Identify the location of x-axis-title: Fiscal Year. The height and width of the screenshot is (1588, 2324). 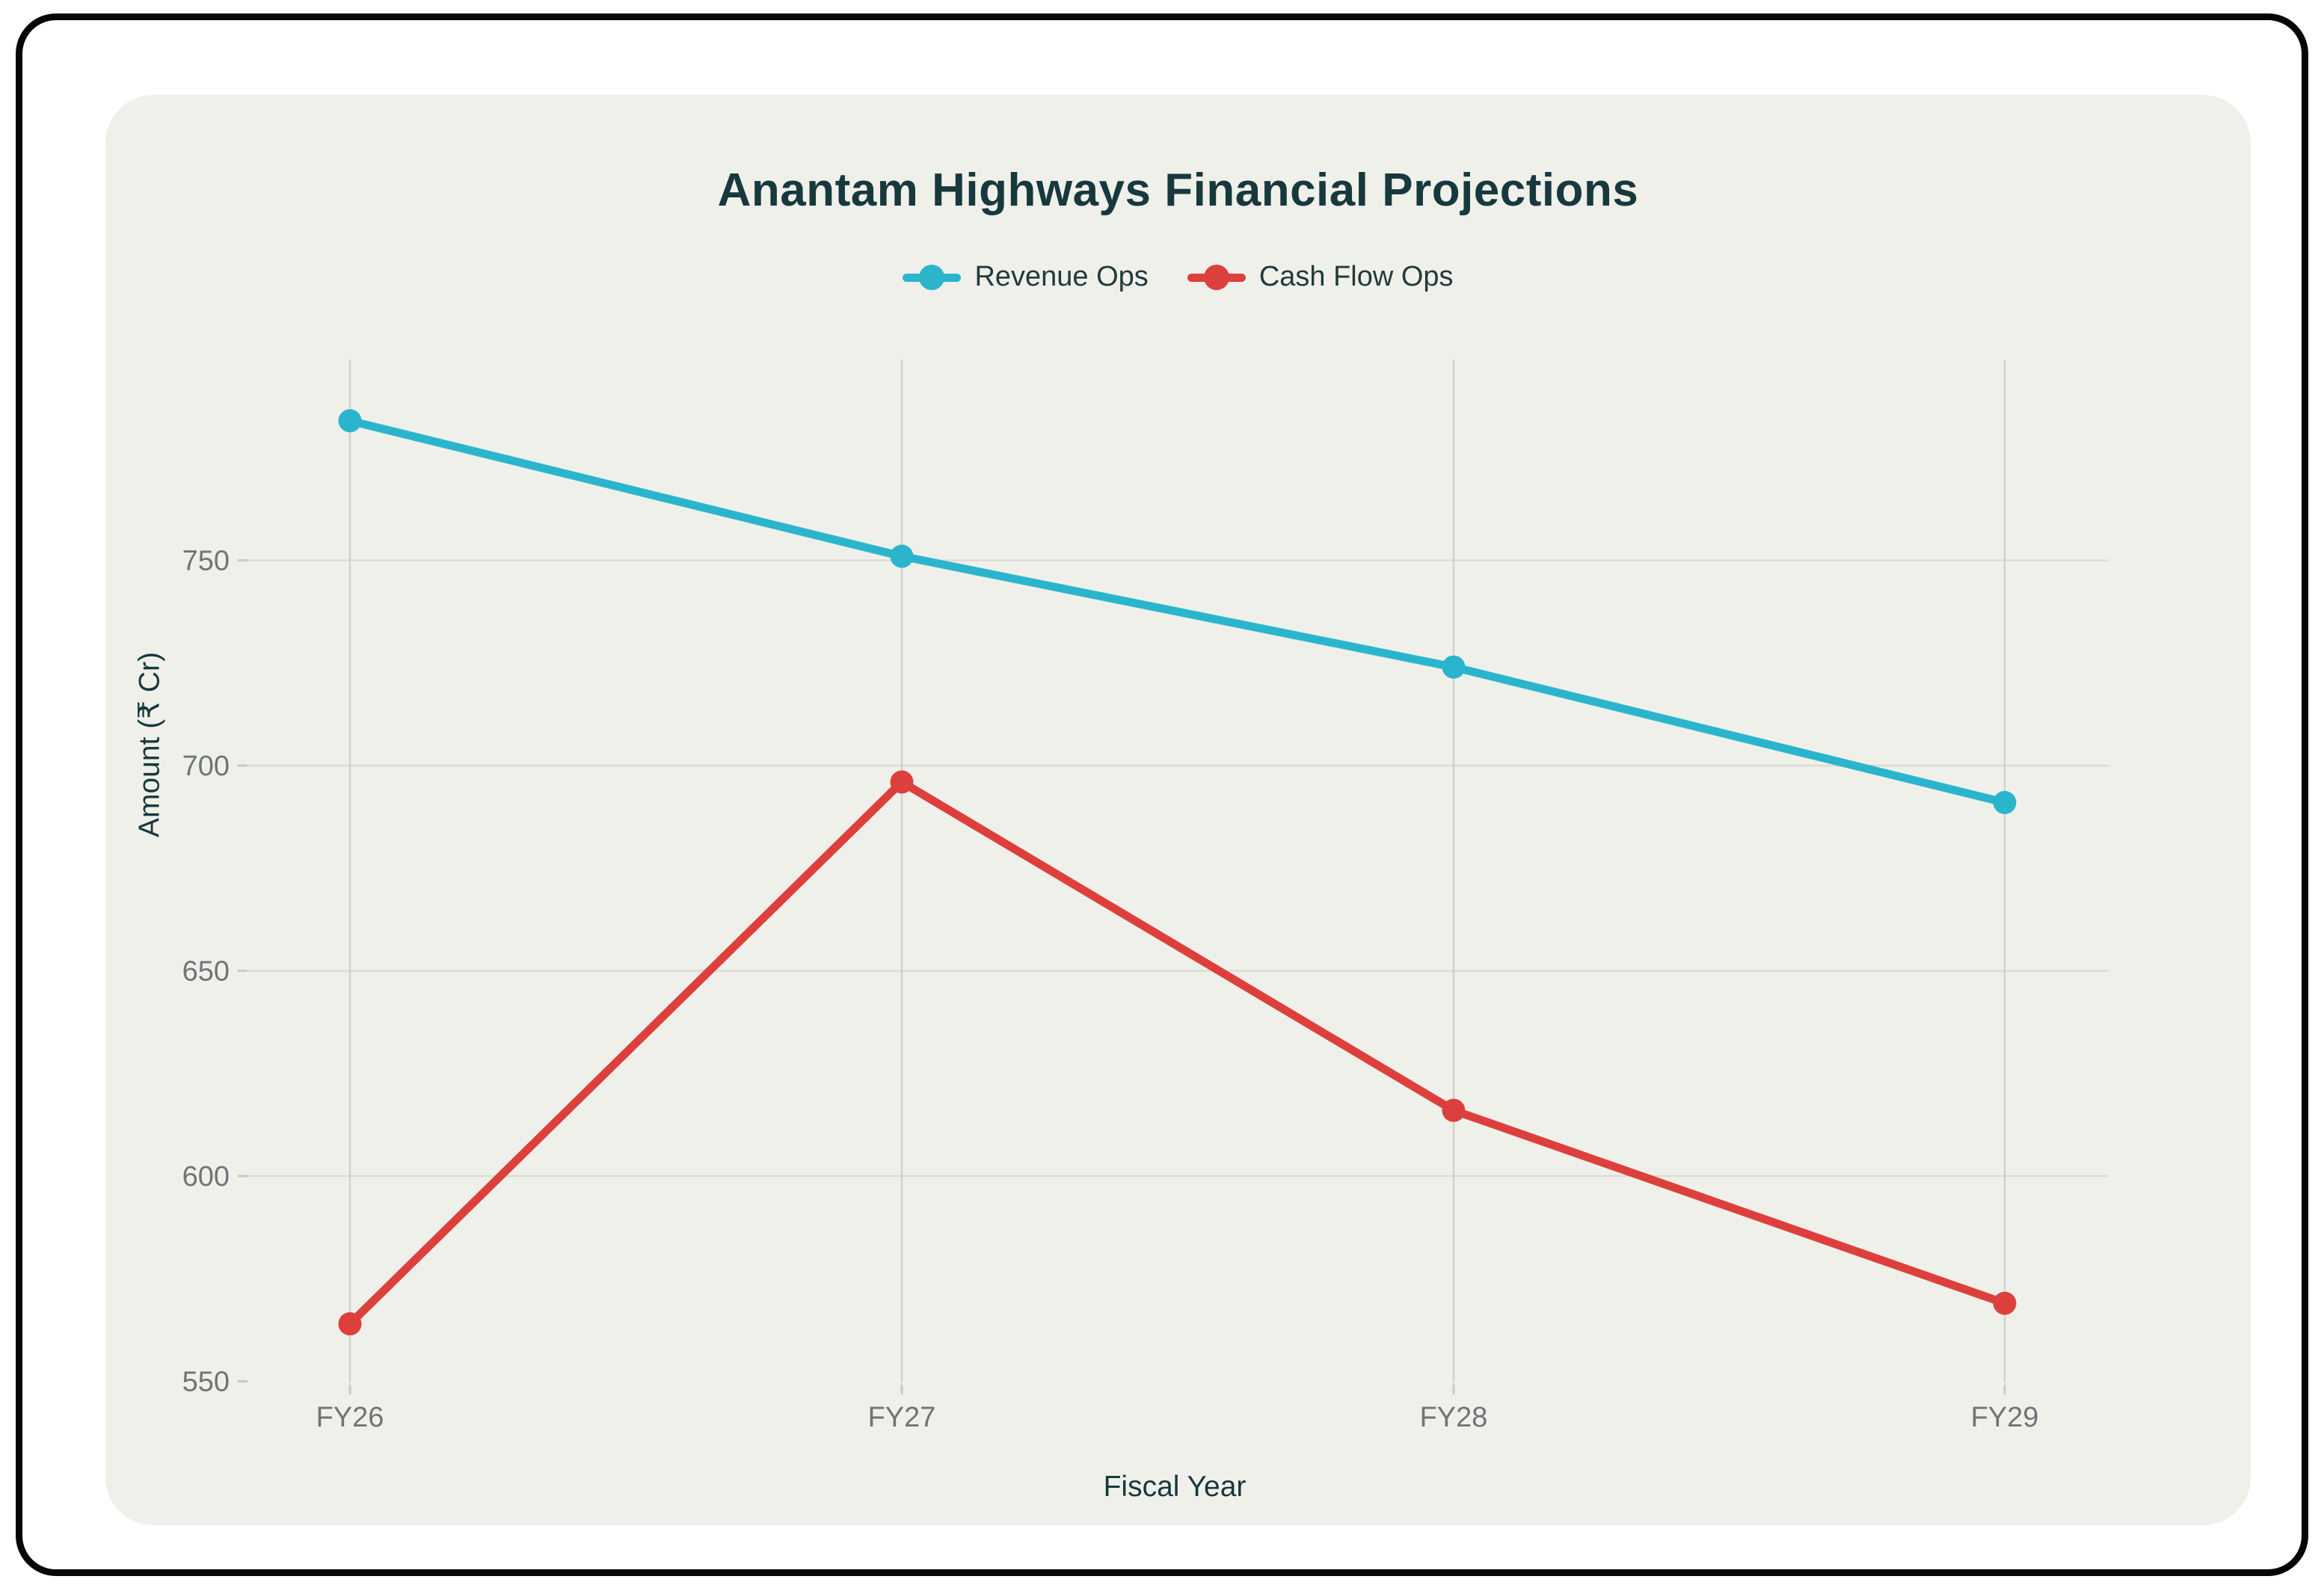
(1174, 1487).